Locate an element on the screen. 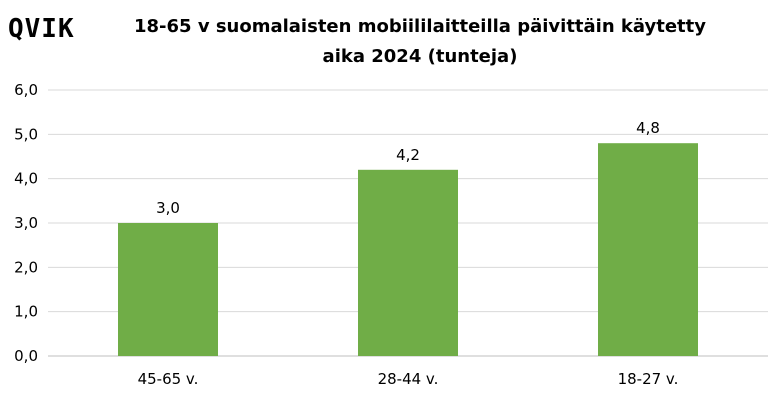 The image size is (780, 404). y-tick-label: 2,0 is located at coordinates (26, 267).